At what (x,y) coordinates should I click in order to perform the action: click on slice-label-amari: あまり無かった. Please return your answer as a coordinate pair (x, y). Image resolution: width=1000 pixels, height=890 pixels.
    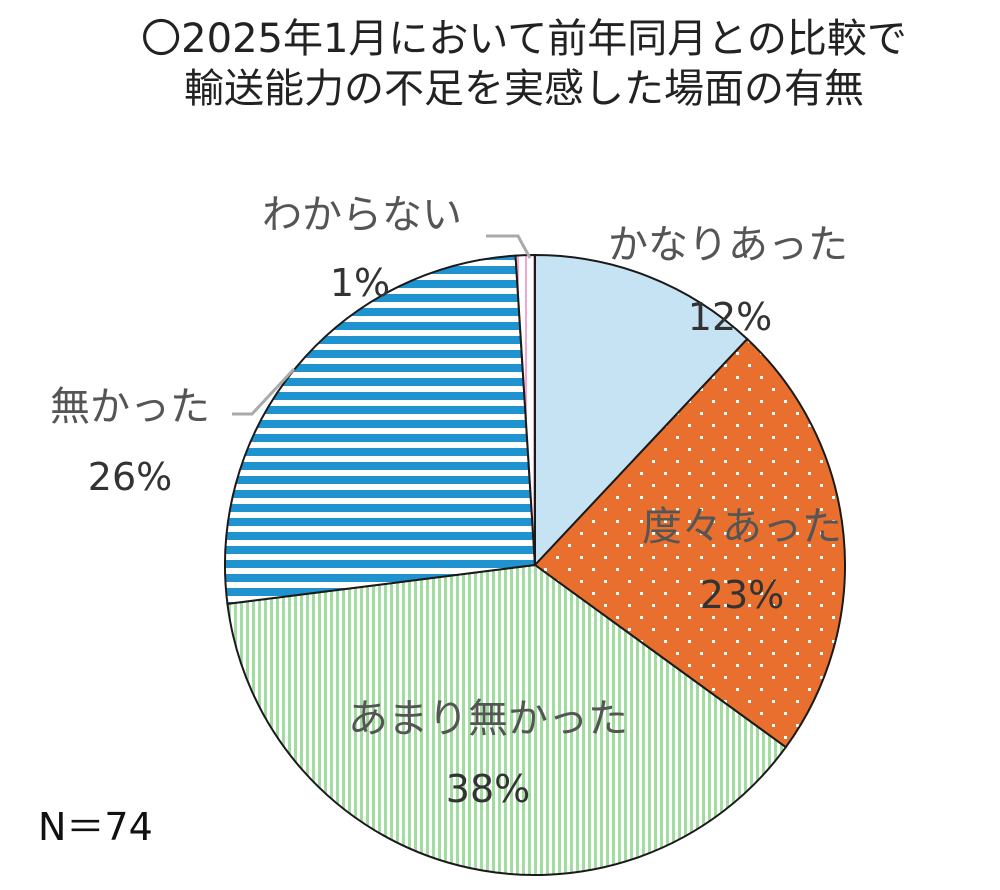
    Looking at the image, I should click on (488, 719).